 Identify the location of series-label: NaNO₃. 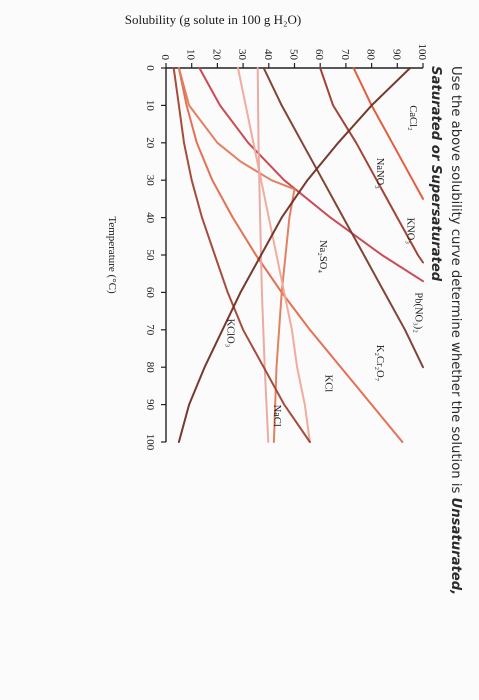
(379, 173).